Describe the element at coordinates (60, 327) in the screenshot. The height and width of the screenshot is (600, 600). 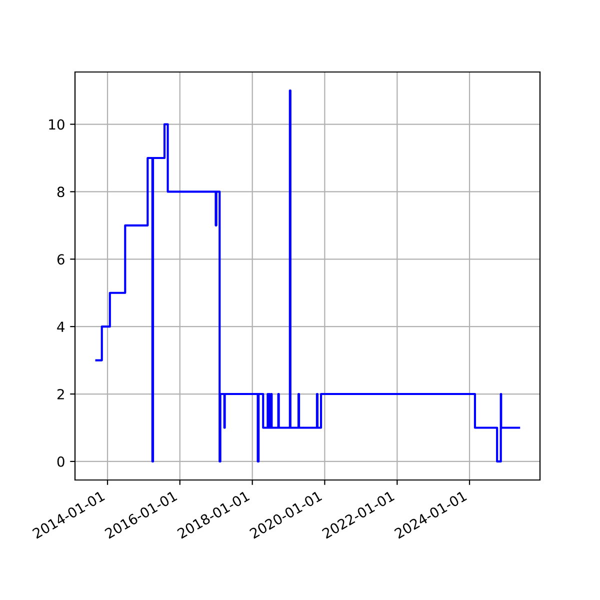
I see `y-tick-label: 4` at that location.